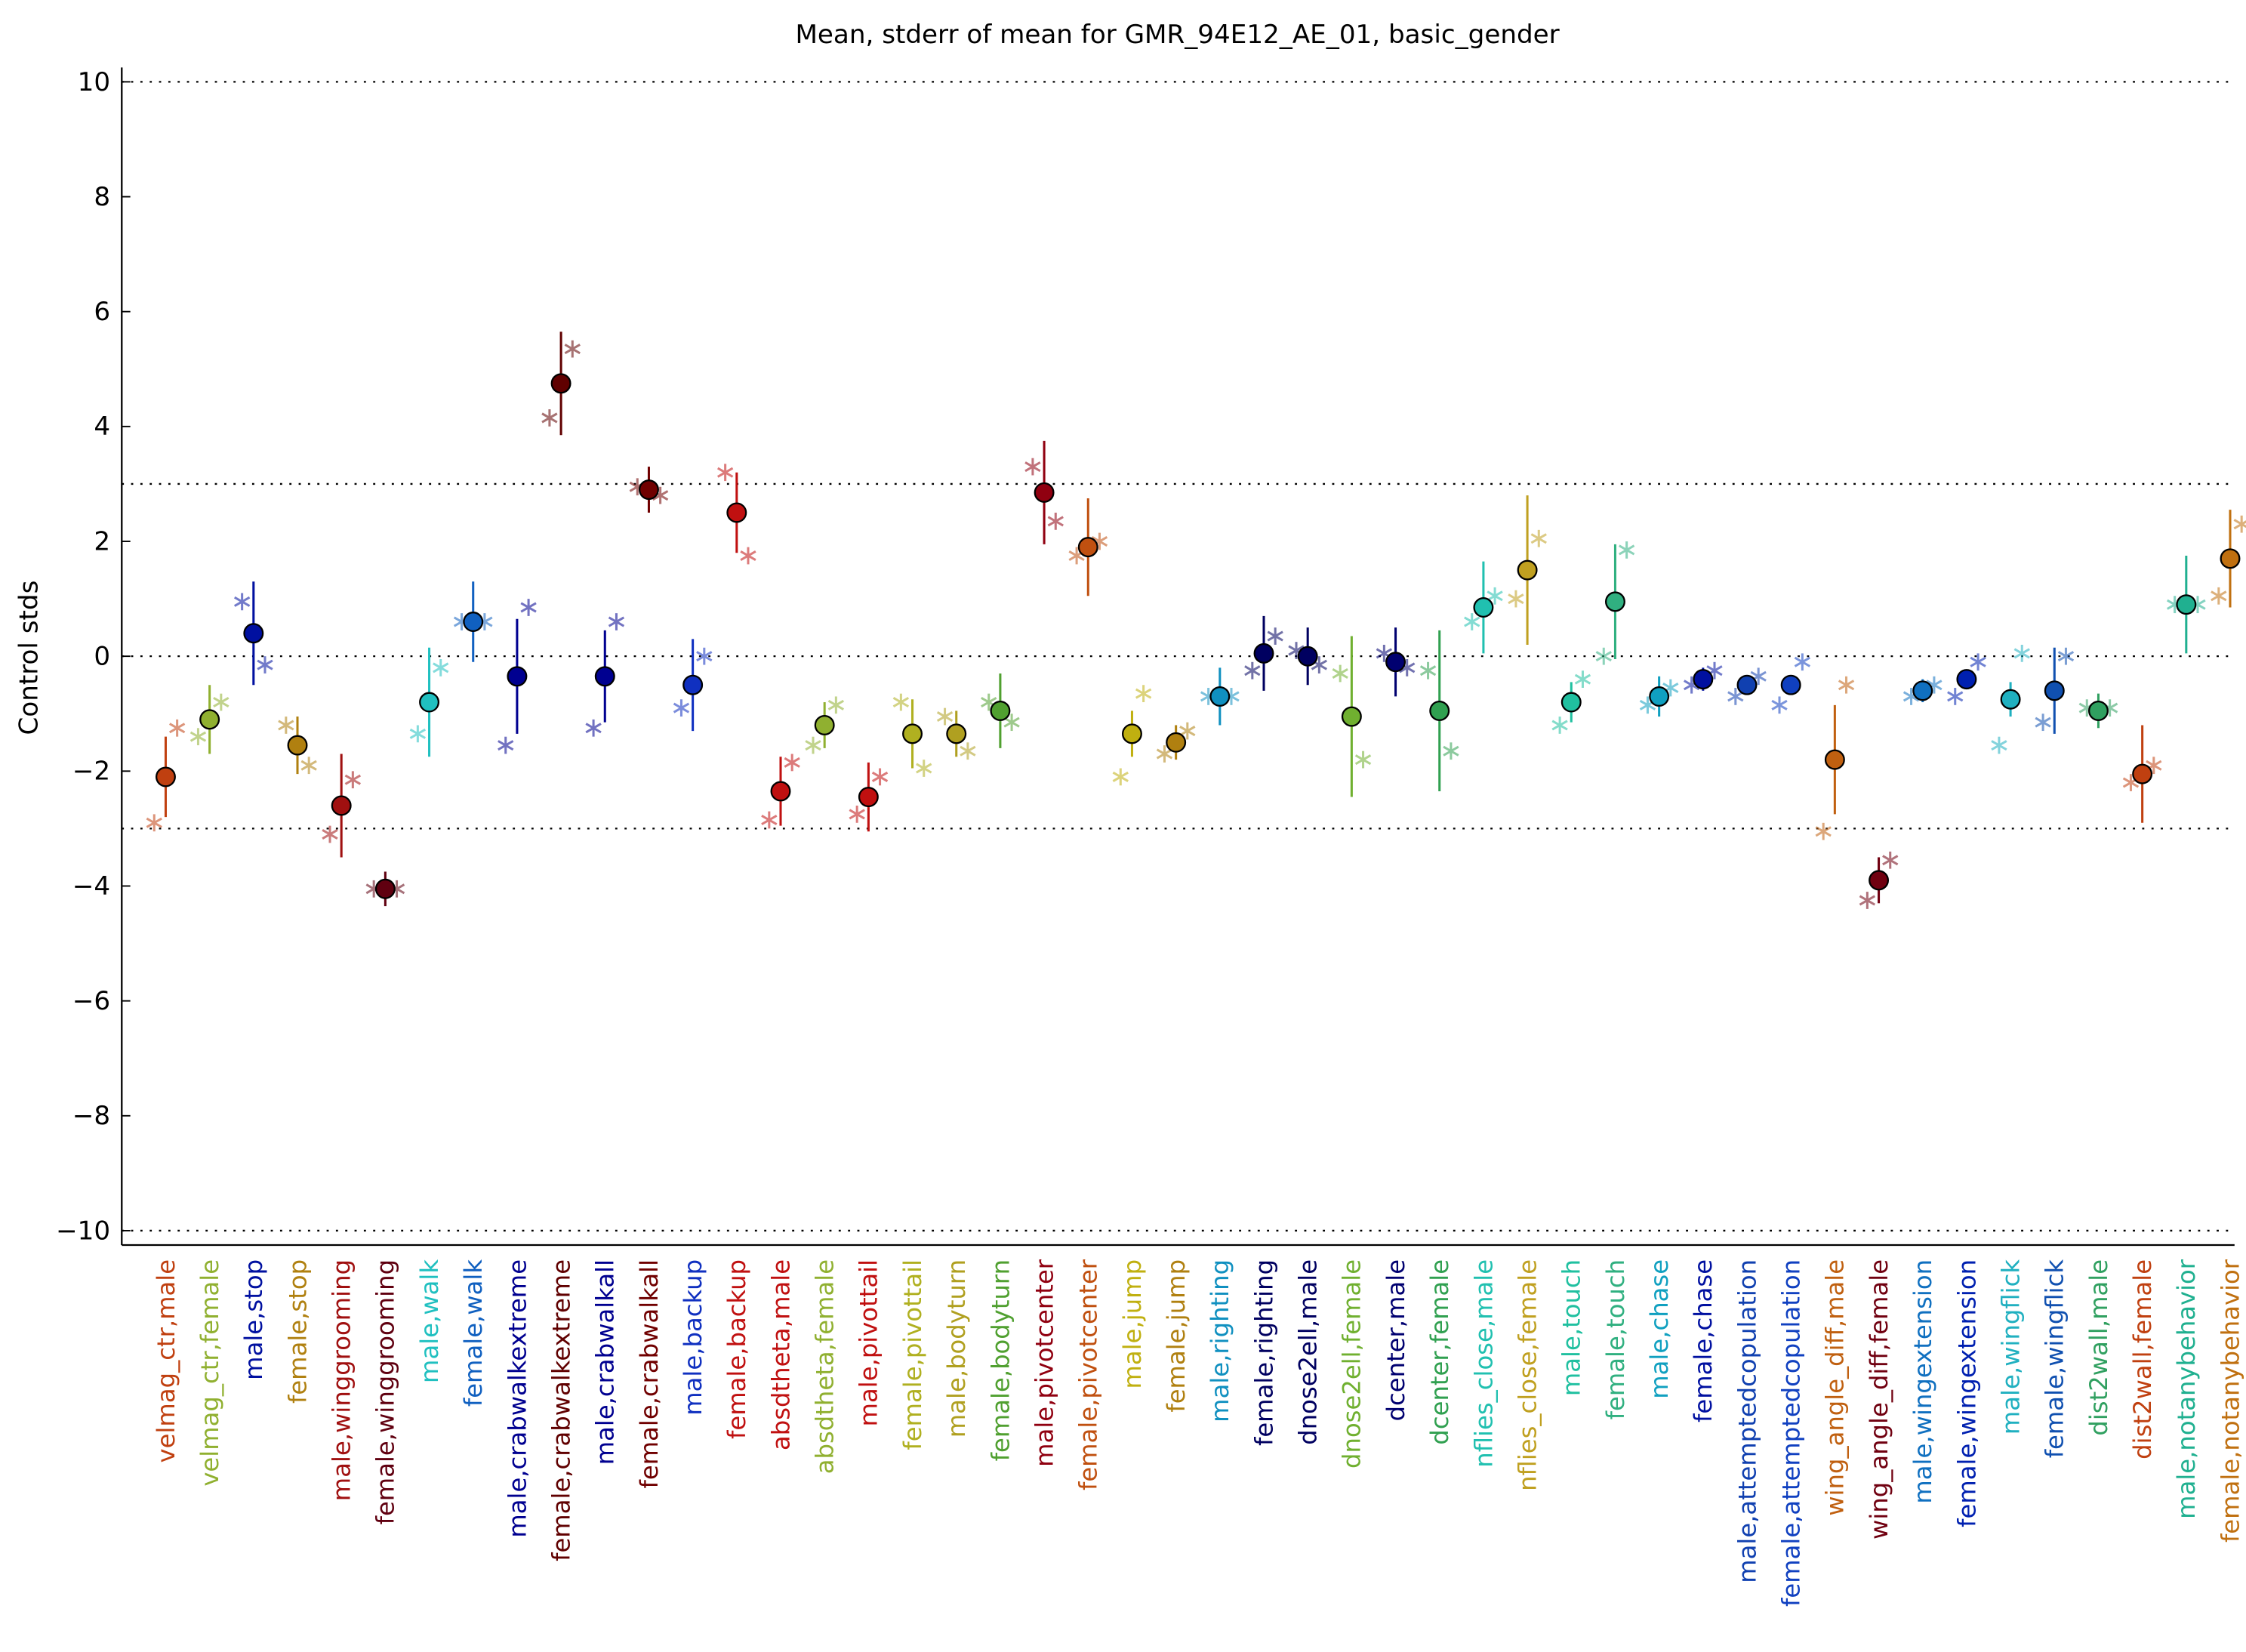 The image size is (2246, 1652). Describe the element at coordinates (1704, 1341) in the screenshot. I see `x-tick-label: female,chase` at that location.